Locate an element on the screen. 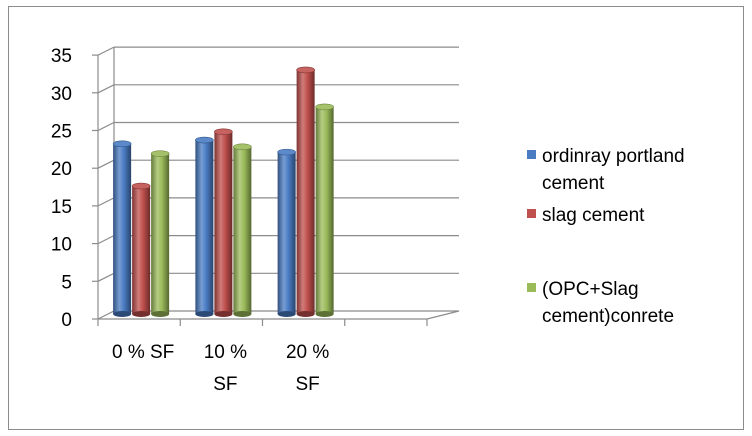  legend-entry: ordinray portland cement is located at coordinates (606, 170).